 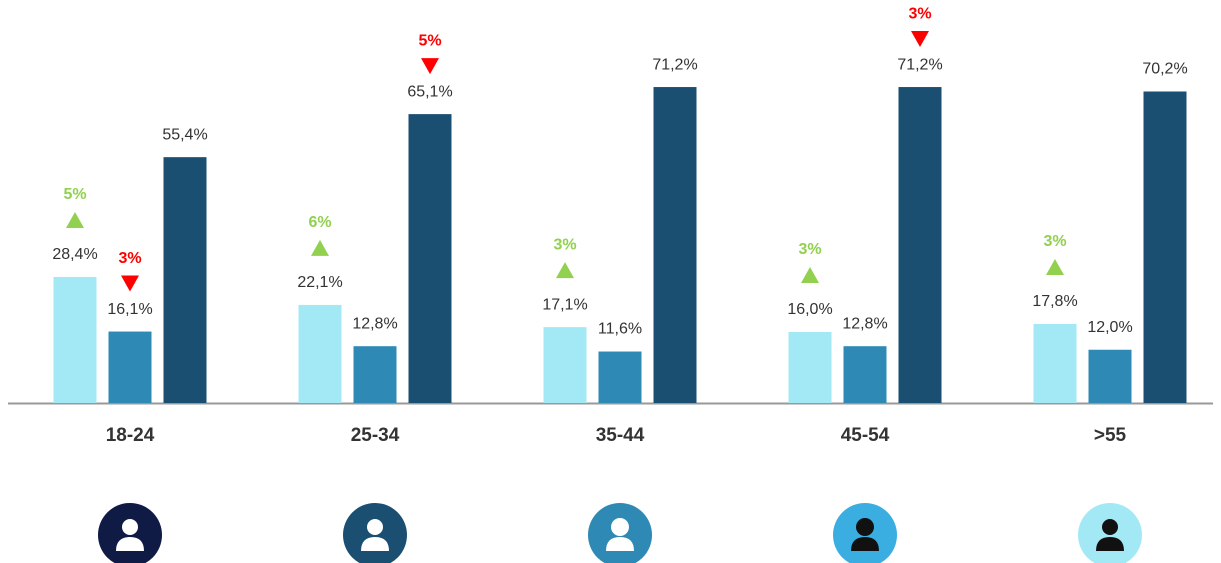 I want to click on value-label: 65,1%, so click(x=429, y=91).